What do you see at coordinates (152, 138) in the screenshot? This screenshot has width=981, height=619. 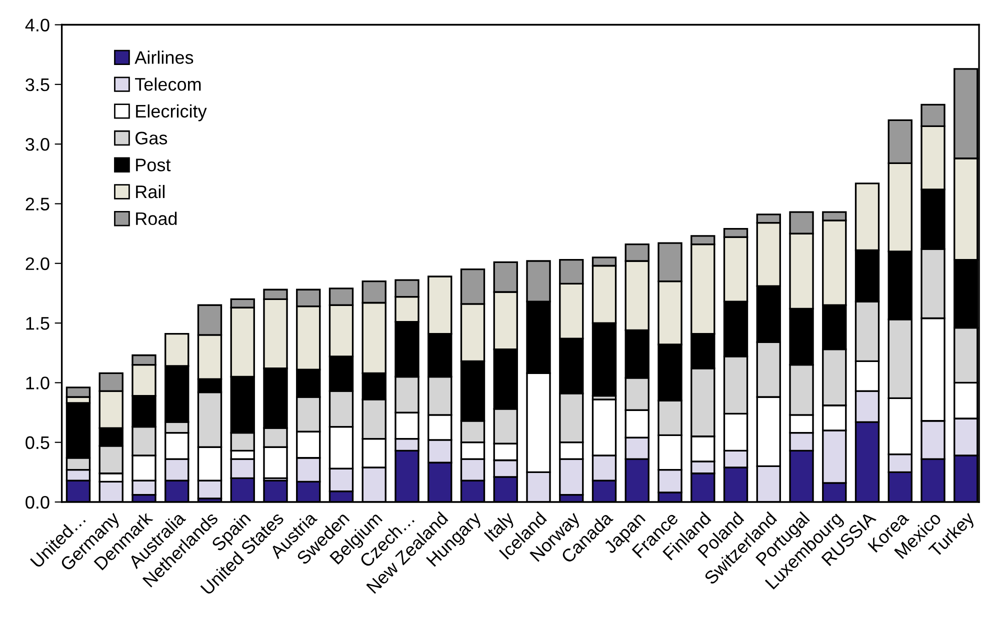 I see `legend-label: Gas` at bounding box center [152, 138].